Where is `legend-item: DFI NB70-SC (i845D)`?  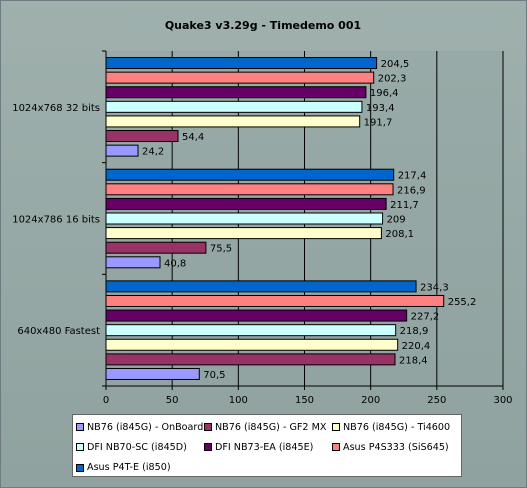
legend-item: DFI NB70-SC (i845D) is located at coordinates (140, 447).